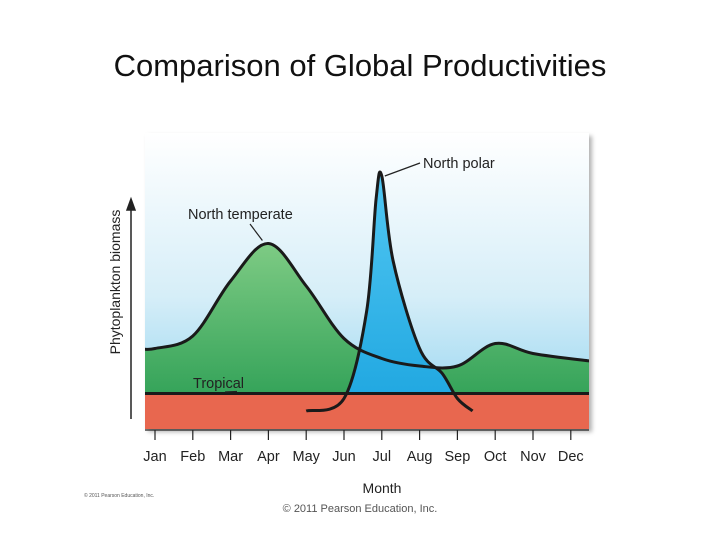  Describe the element at coordinates (131, 203) in the screenshot. I see `y-axis-arrow` at that location.